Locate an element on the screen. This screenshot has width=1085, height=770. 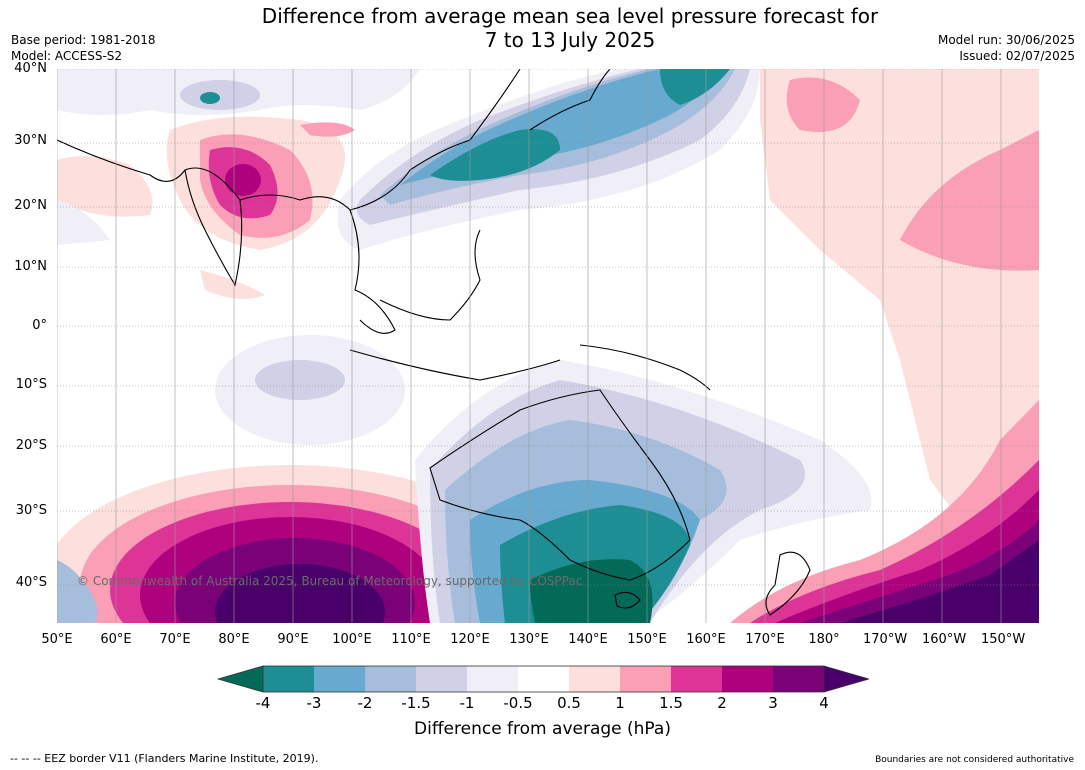
colorbar-tick-label: 1.5 is located at coordinates (671, 703).